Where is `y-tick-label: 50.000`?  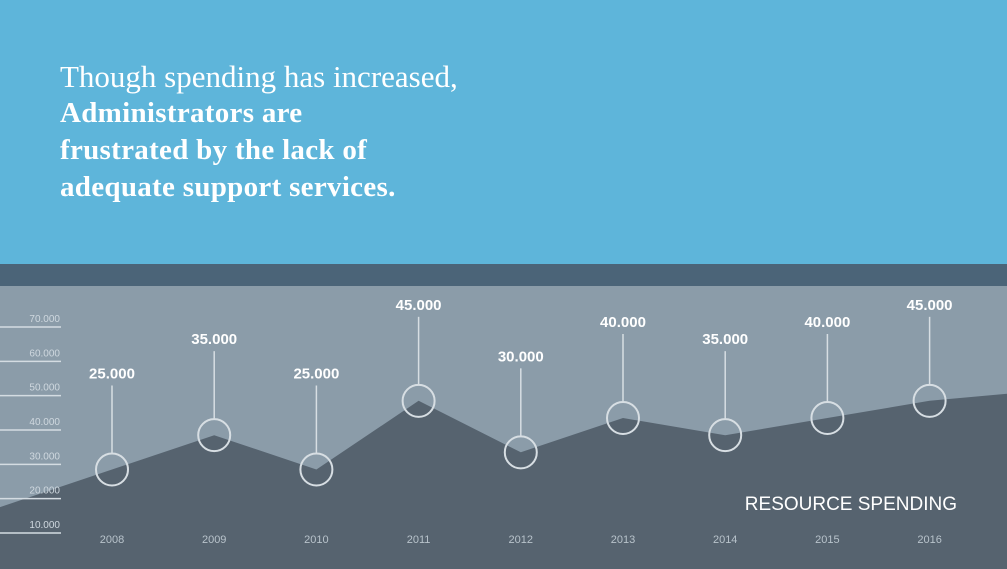 y-tick-label: 50.000 is located at coordinates (44, 388).